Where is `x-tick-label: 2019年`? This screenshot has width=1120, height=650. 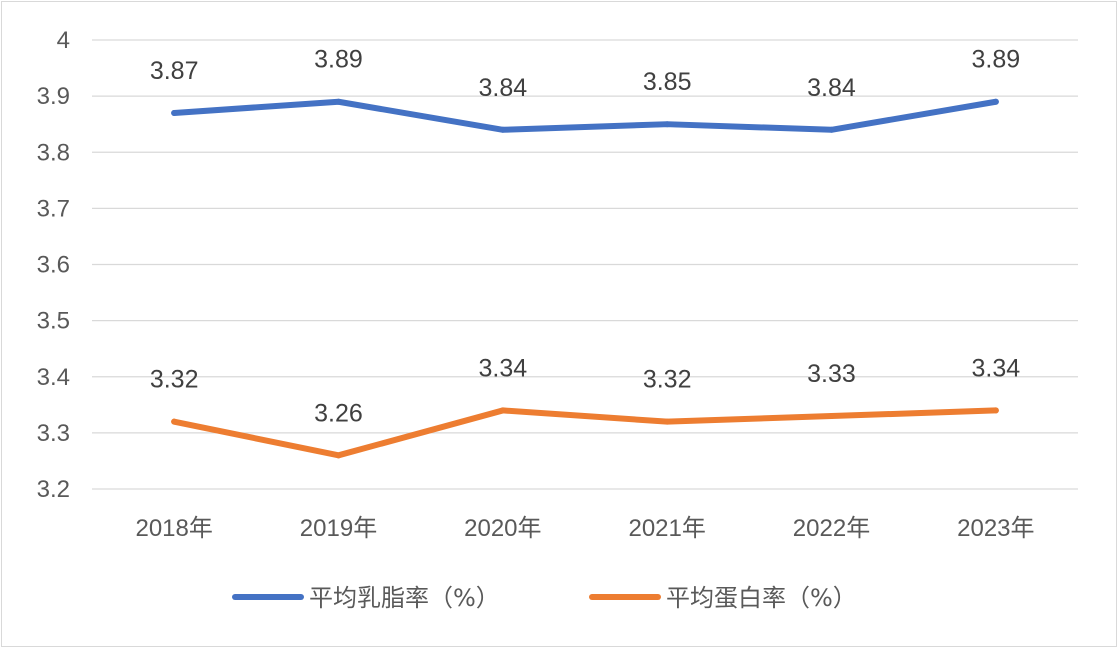
x-tick-label: 2019年 is located at coordinates (338, 528).